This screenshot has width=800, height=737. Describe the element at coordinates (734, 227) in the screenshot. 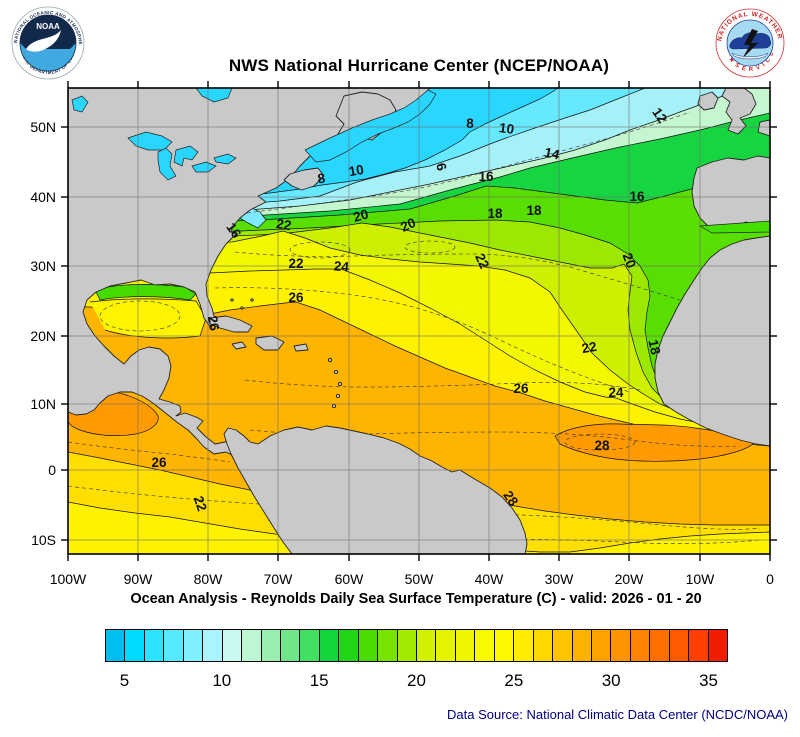

I see `alboran-sea` at that location.